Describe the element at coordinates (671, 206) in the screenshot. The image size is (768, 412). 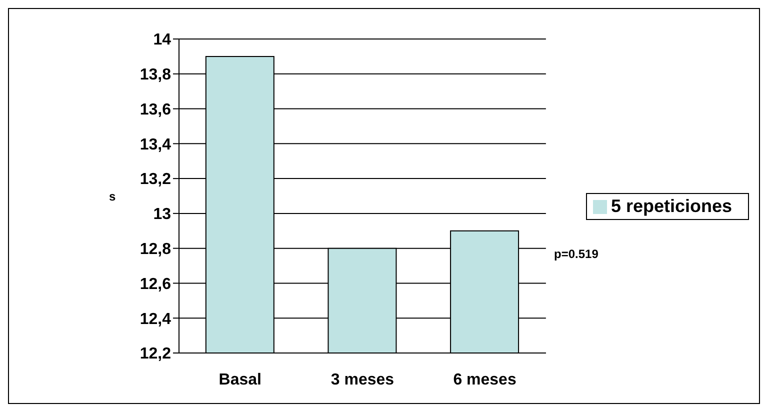
I see `legend-label: 5 repeticiones` at that location.